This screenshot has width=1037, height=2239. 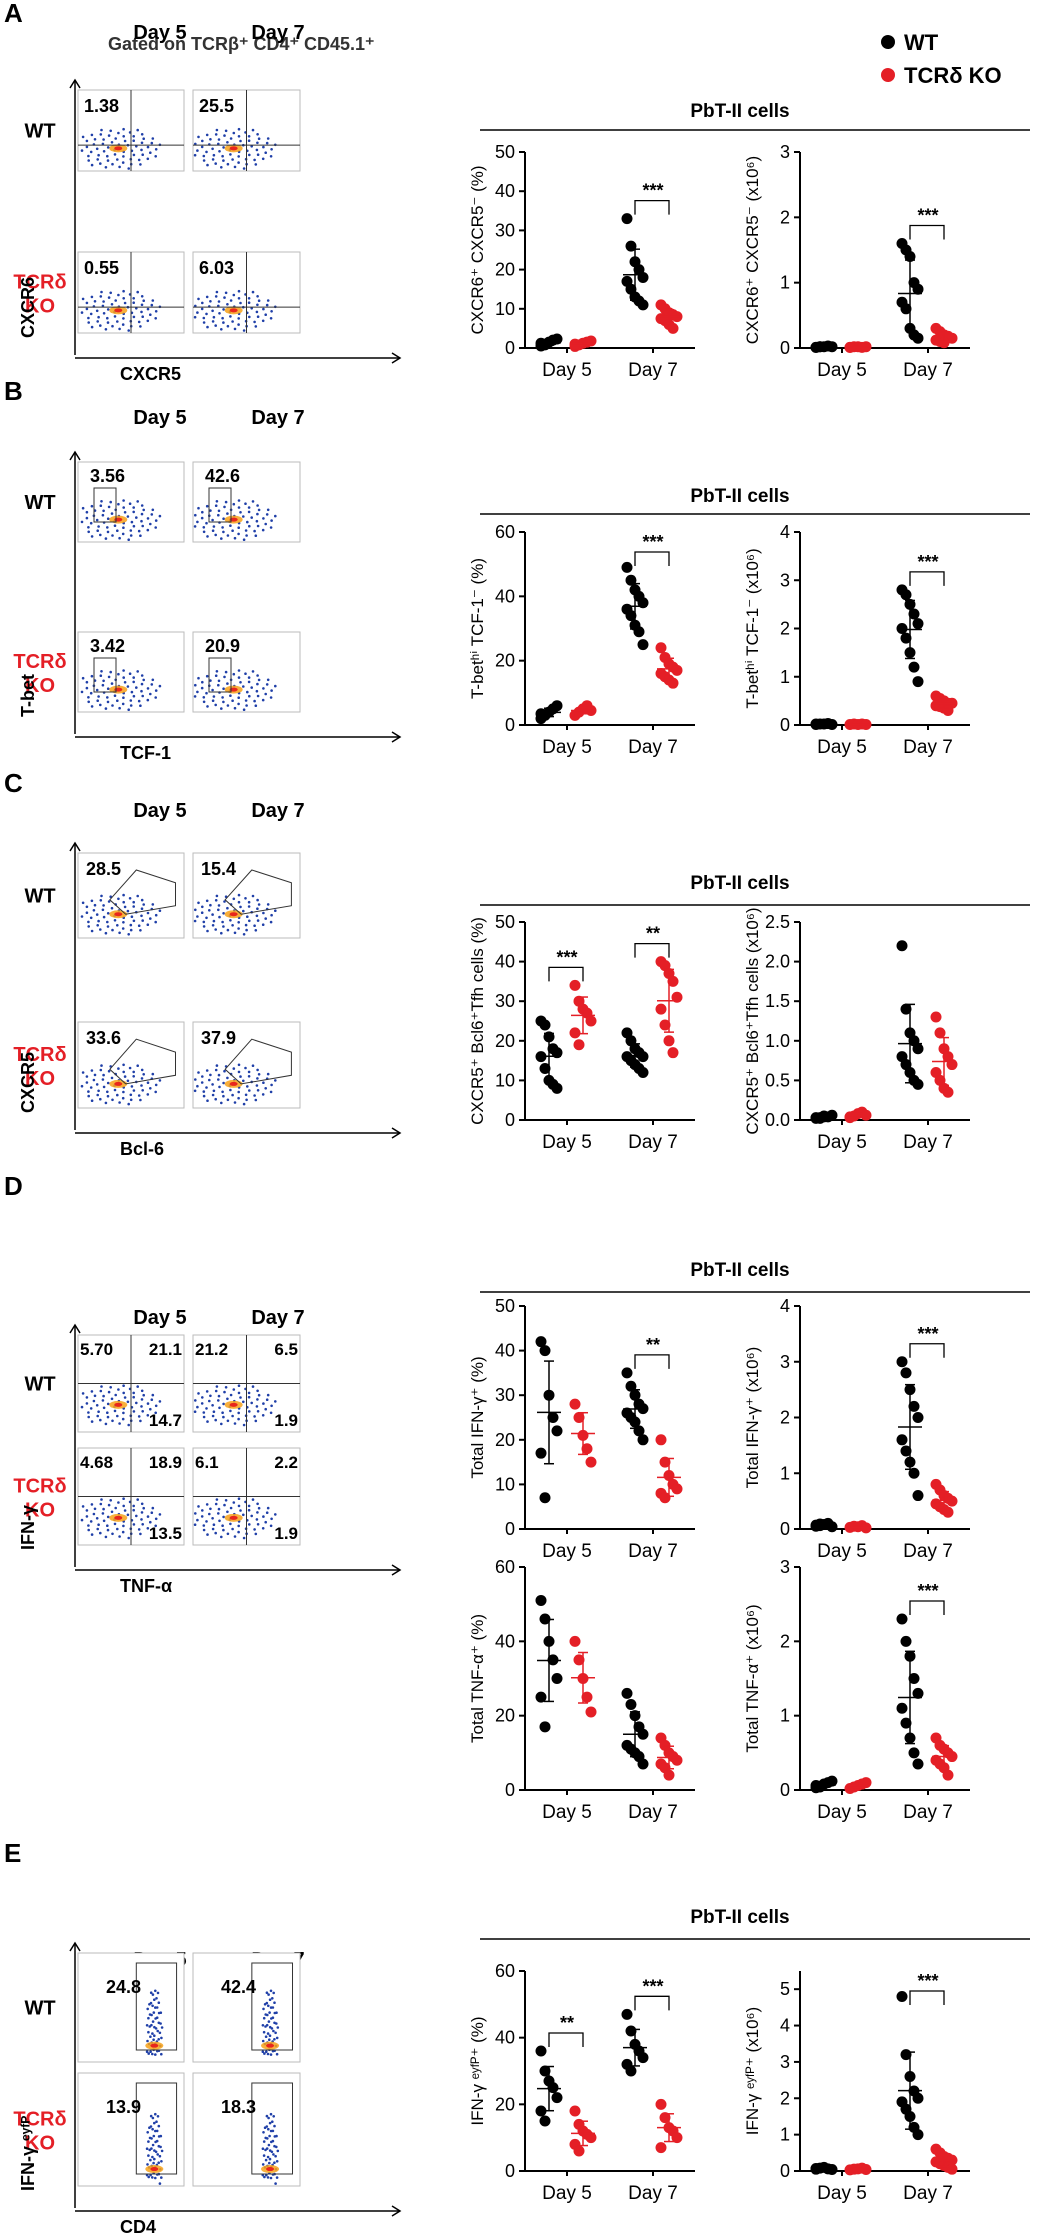 I want to click on x-tick-label: Day 5, so click(x=567, y=1812).